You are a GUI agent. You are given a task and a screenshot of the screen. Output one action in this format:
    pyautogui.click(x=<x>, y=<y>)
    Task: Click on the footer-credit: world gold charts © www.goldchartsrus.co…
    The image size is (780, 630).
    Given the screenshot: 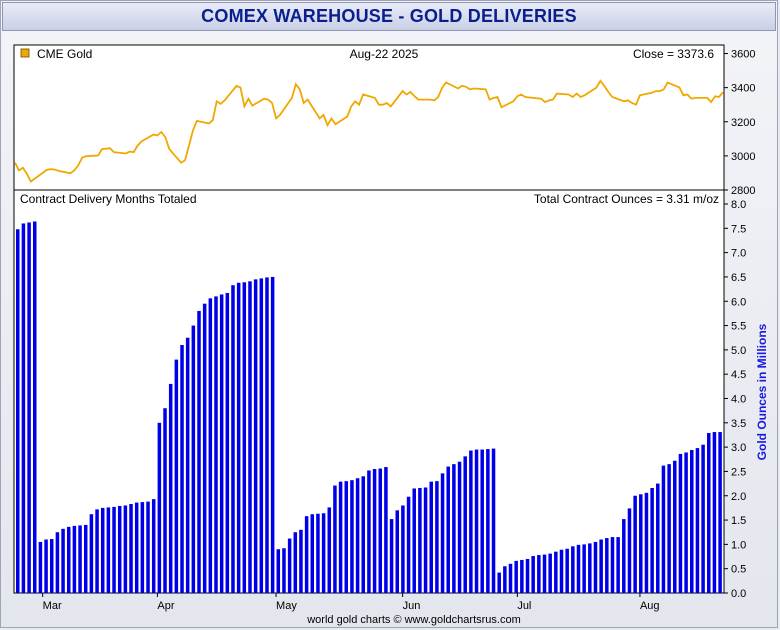 What is the action you would take?
    pyautogui.click(x=413, y=620)
    